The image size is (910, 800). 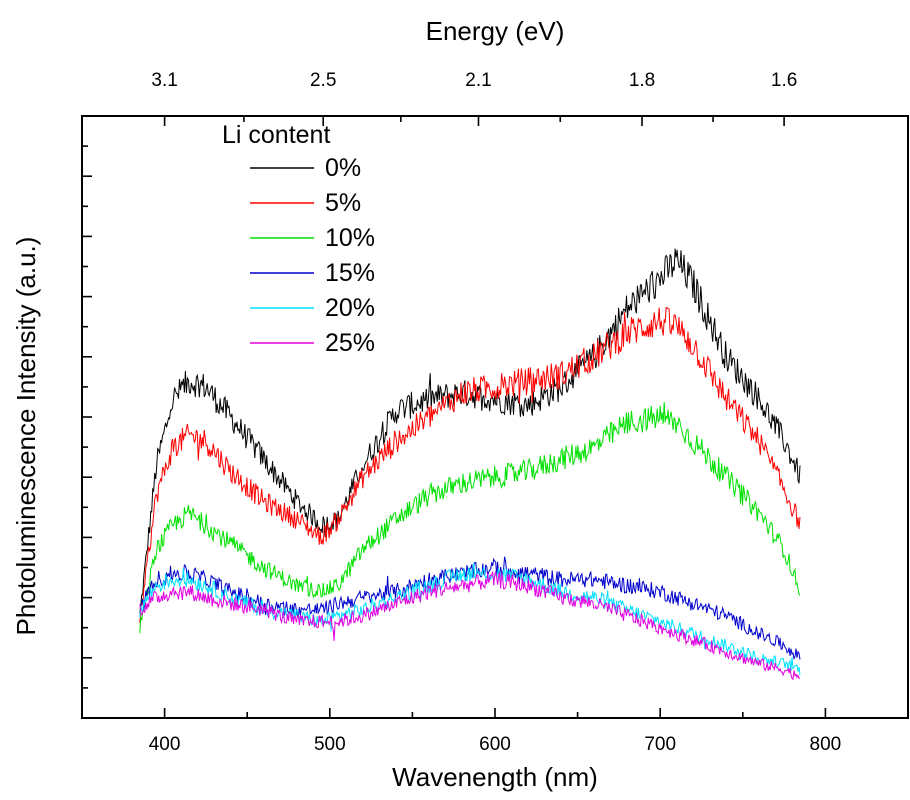 What do you see at coordinates (350, 273) in the screenshot?
I see `legend-label: 15%` at bounding box center [350, 273].